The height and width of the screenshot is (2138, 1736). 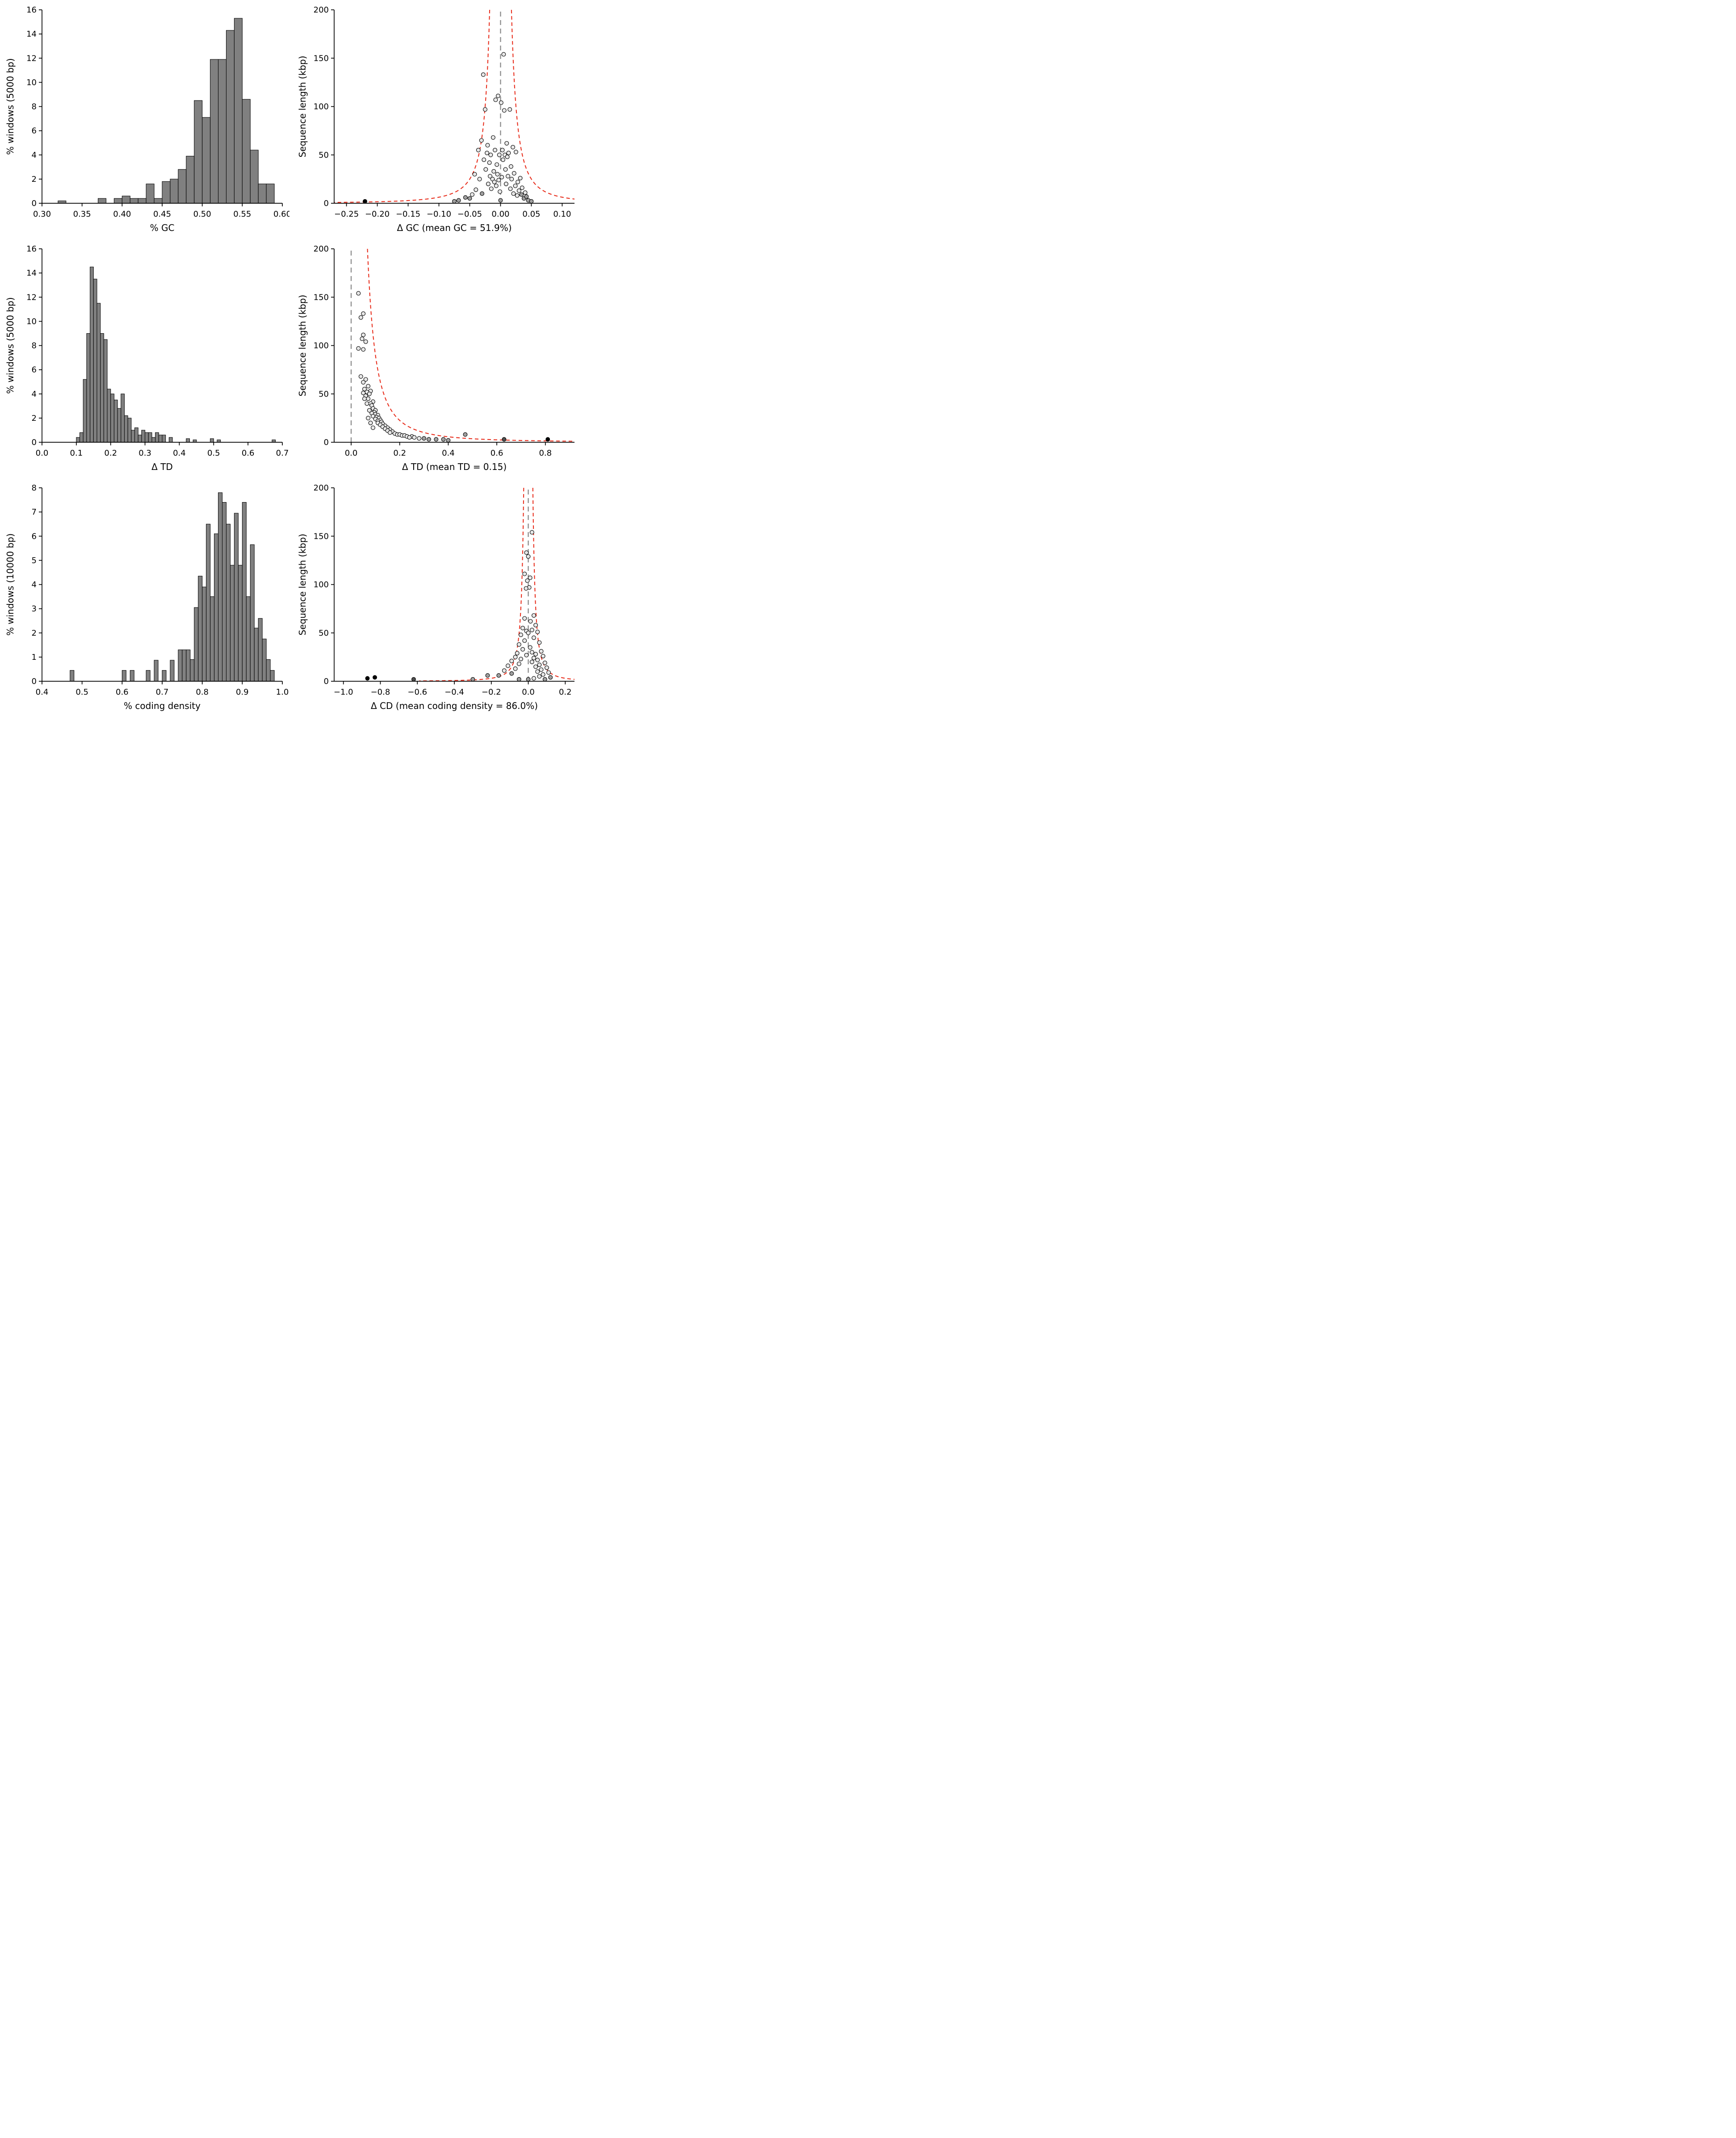 What do you see at coordinates (162, 706) in the screenshot?
I see `svg-text: % coding density` at bounding box center [162, 706].